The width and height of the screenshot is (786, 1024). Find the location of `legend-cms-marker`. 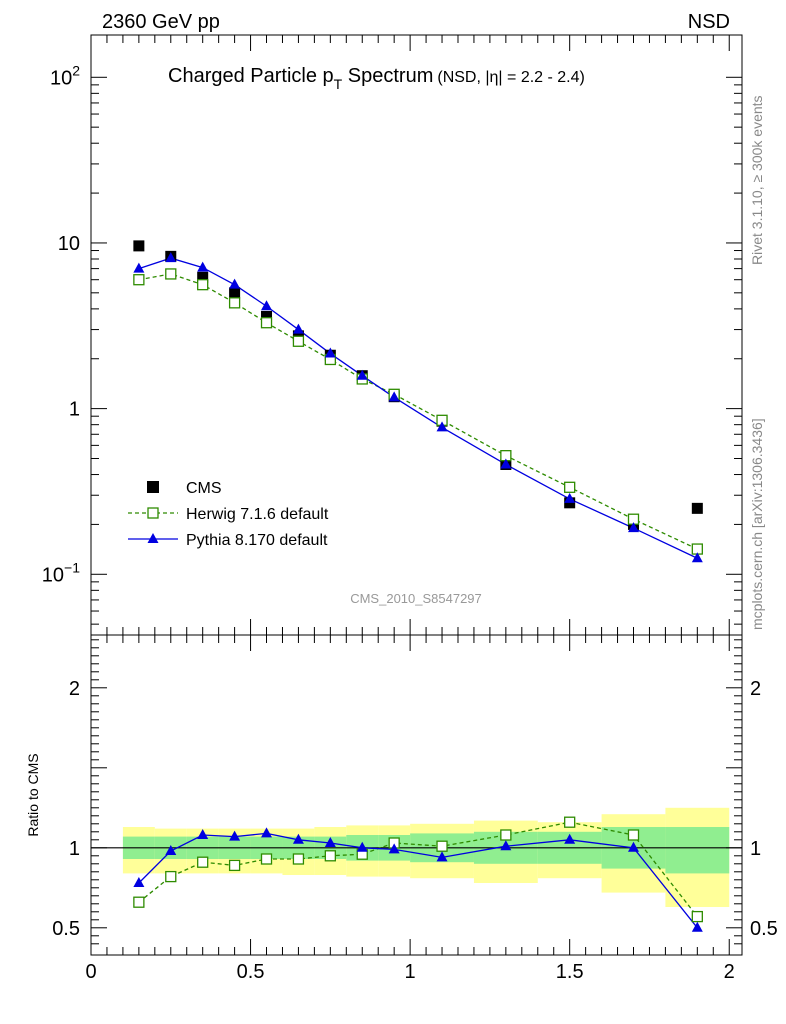

legend-cms-marker is located at coordinates (153, 487).